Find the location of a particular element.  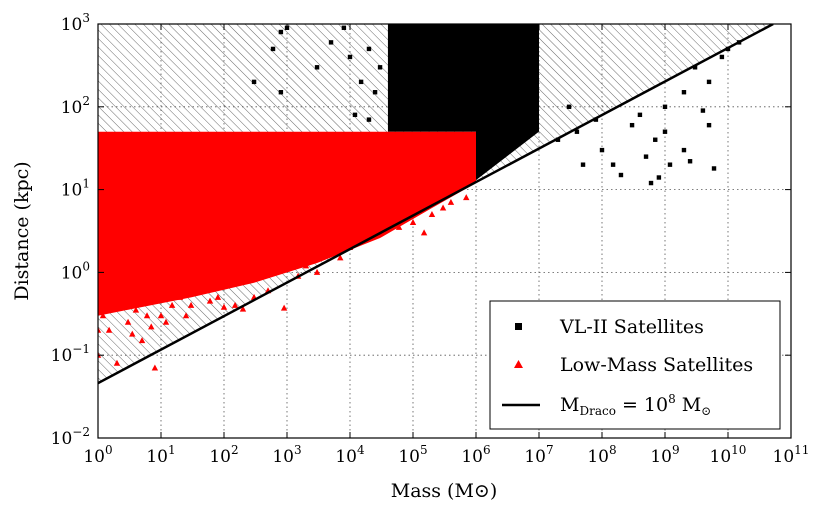

x-tick-label: 10⁵ is located at coordinates (412, 455).